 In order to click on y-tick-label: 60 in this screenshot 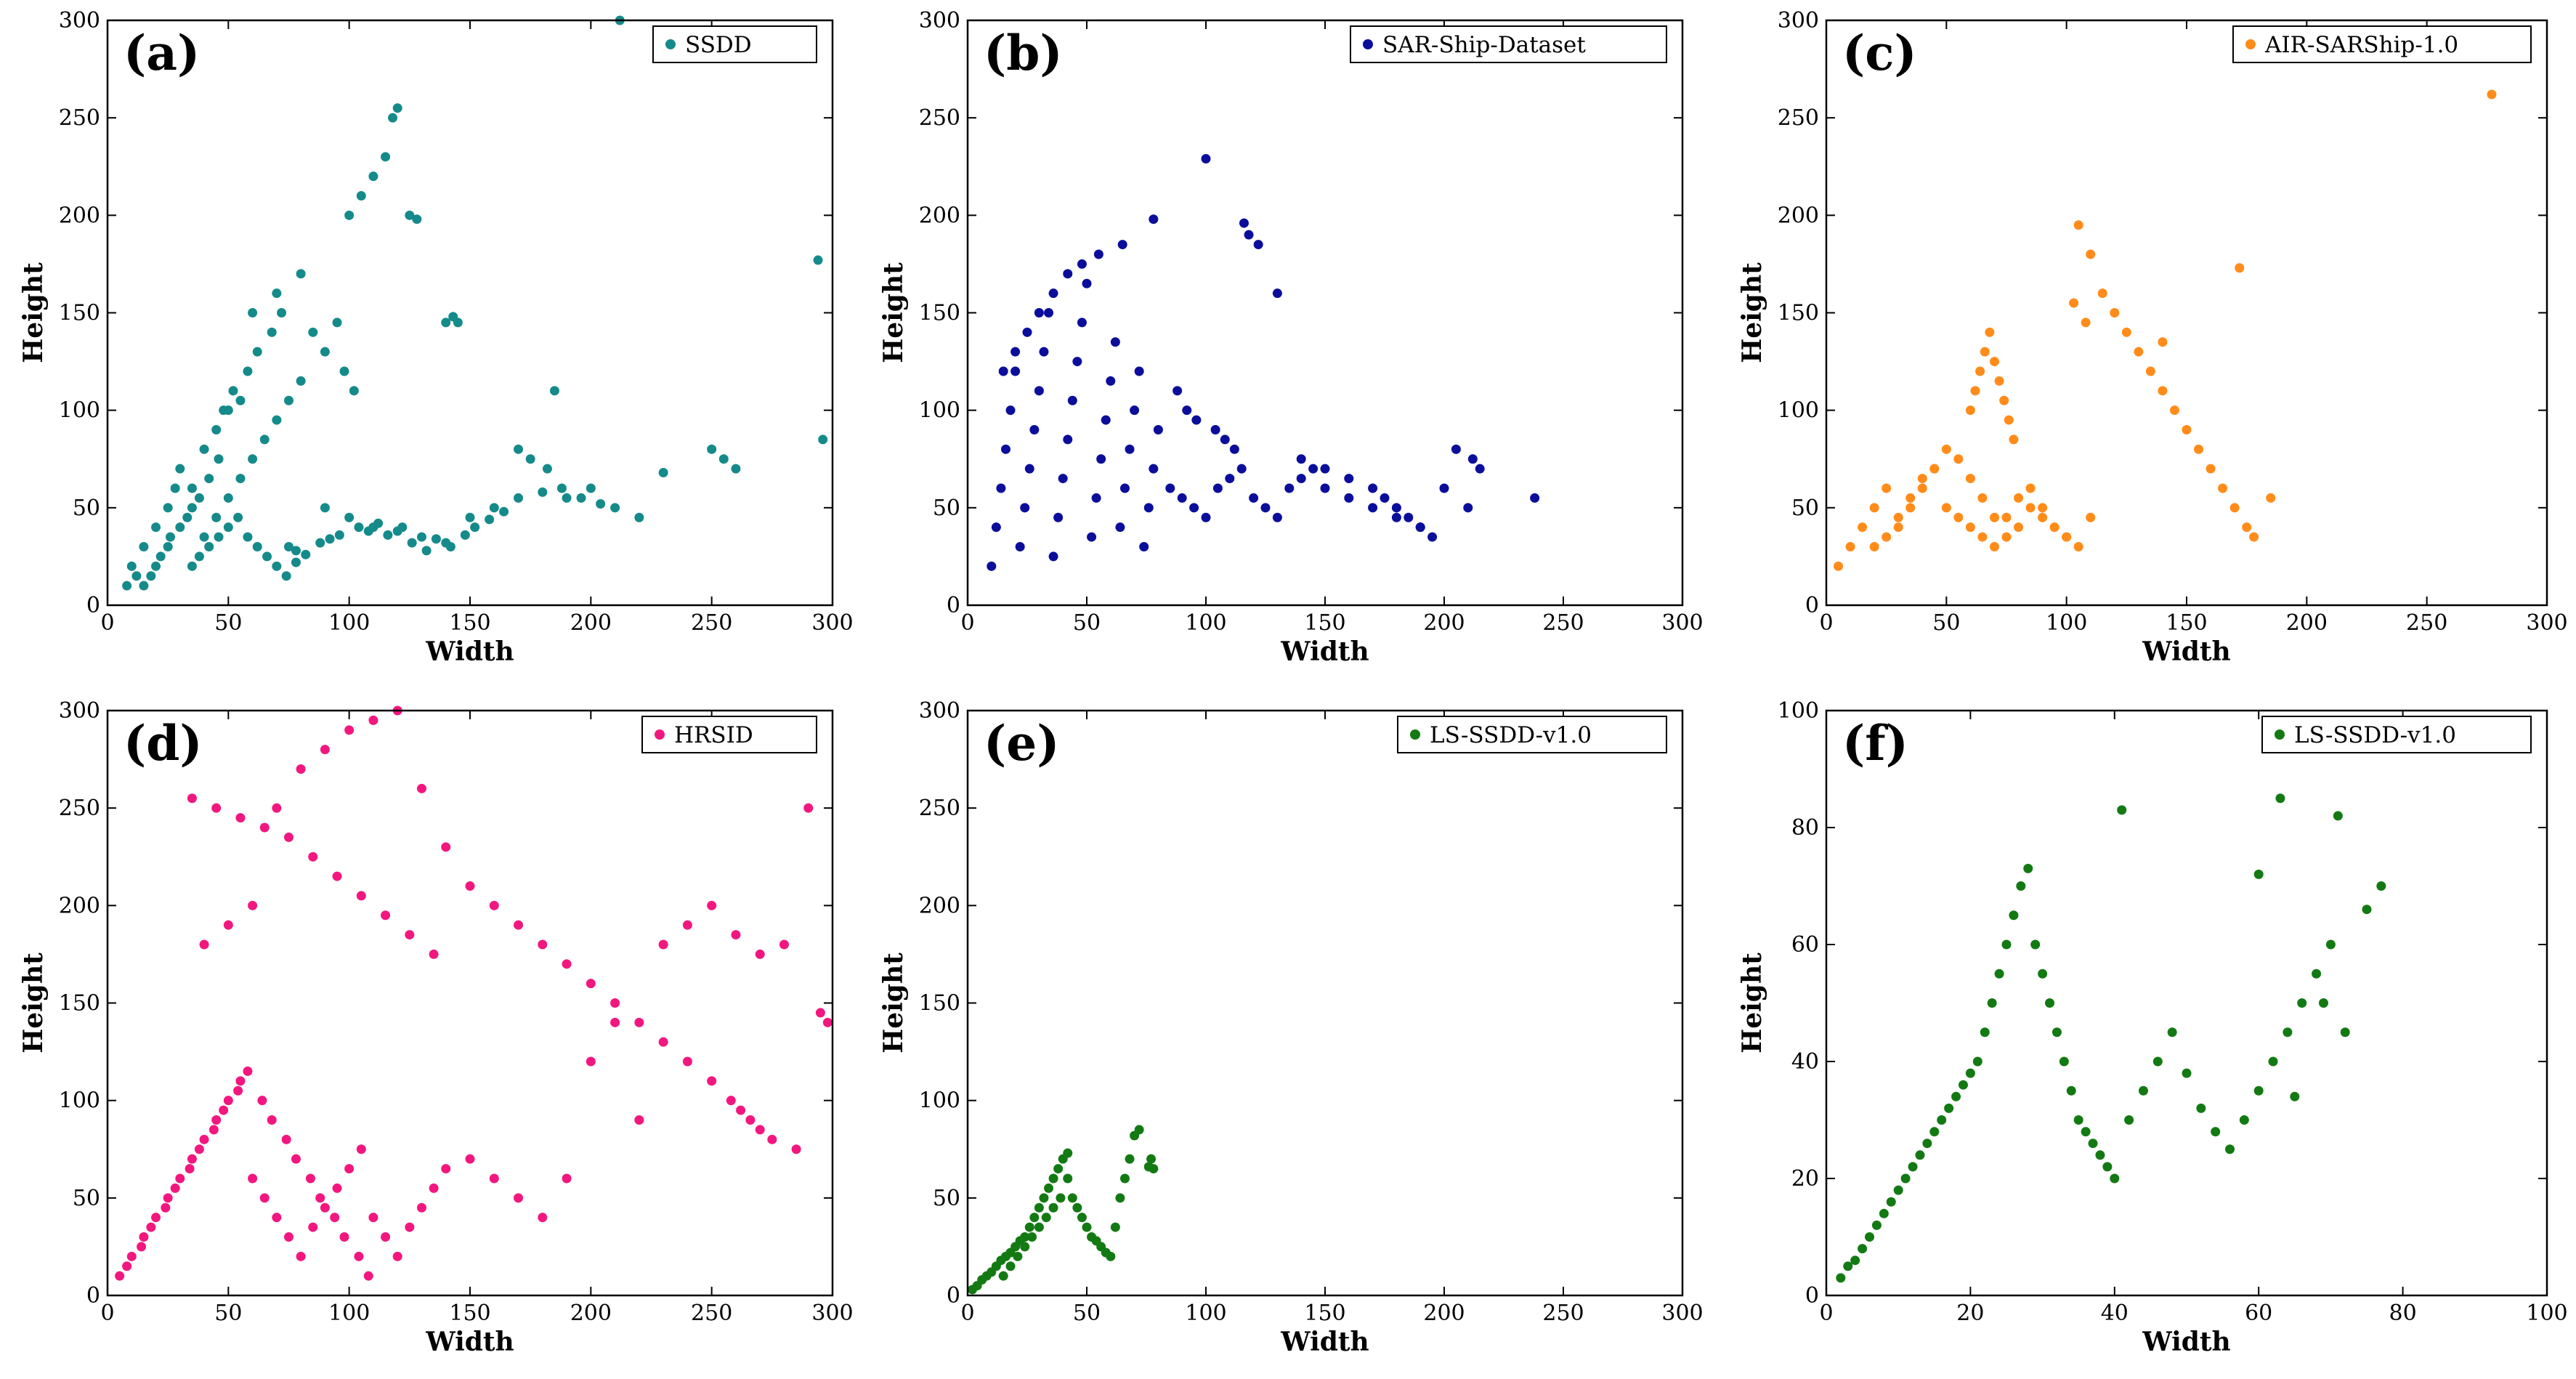, I will do `click(1805, 945)`.